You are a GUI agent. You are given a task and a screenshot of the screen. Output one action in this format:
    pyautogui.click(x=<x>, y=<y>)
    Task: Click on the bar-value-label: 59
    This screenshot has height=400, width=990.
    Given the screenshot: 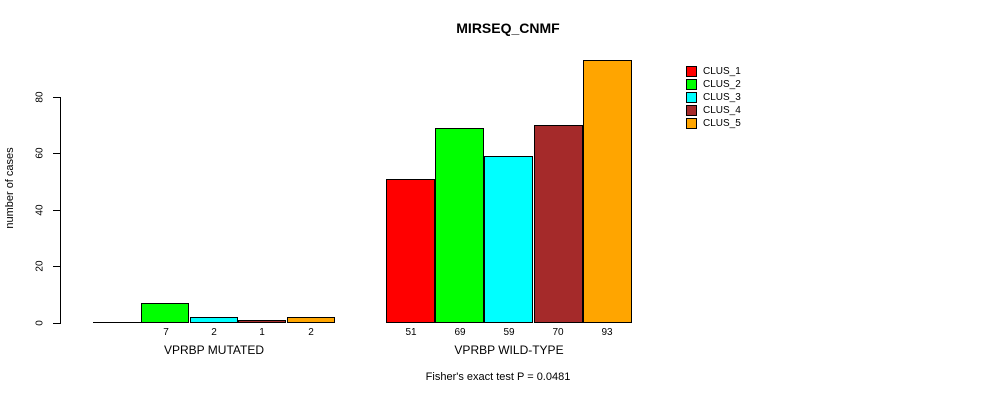 What is the action you would take?
    pyautogui.click(x=509, y=332)
    